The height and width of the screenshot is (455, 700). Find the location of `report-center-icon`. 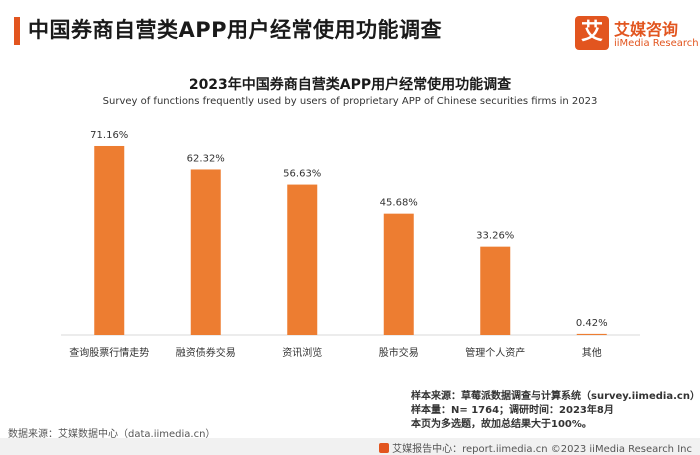

report-center-icon is located at coordinates (384, 448).